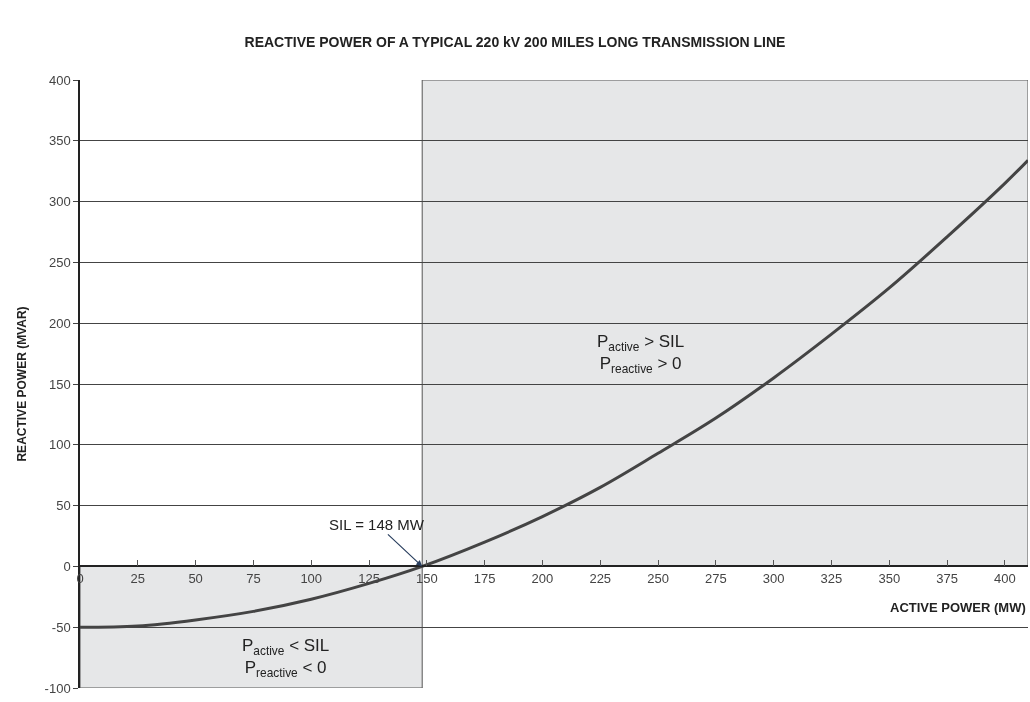  What do you see at coordinates (484, 578) in the screenshot?
I see `x-tick-label: 175` at bounding box center [484, 578].